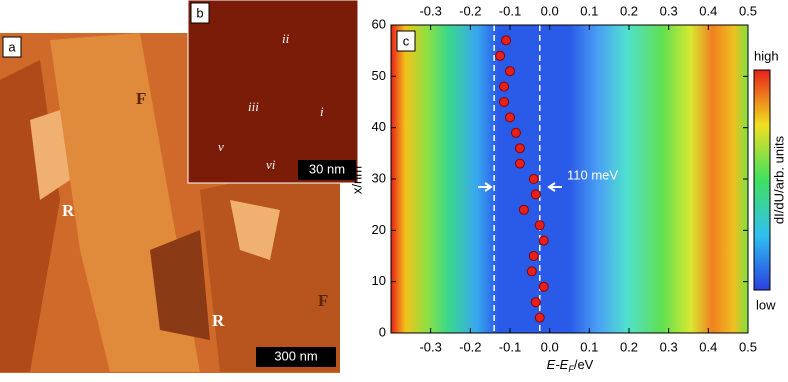 Image resolution: width=788 pixels, height=382 pixels. Describe the element at coordinates (356, 180) in the screenshot. I see `y-axis-label: x/nm` at that location.